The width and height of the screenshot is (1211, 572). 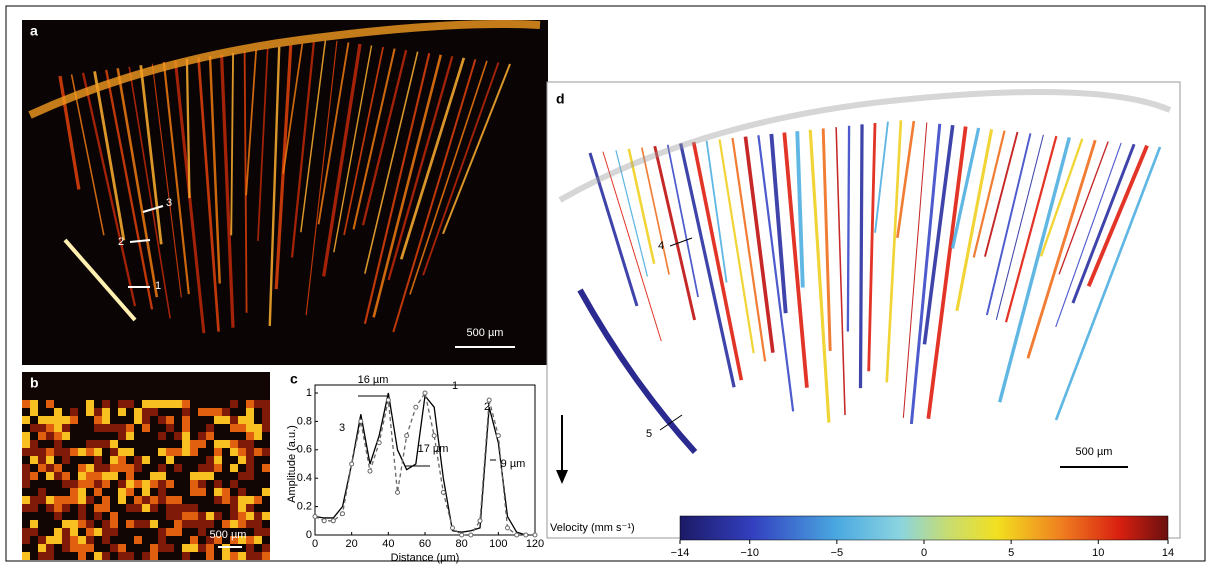 I want to click on arrow-head, so click(x=562, y=477).